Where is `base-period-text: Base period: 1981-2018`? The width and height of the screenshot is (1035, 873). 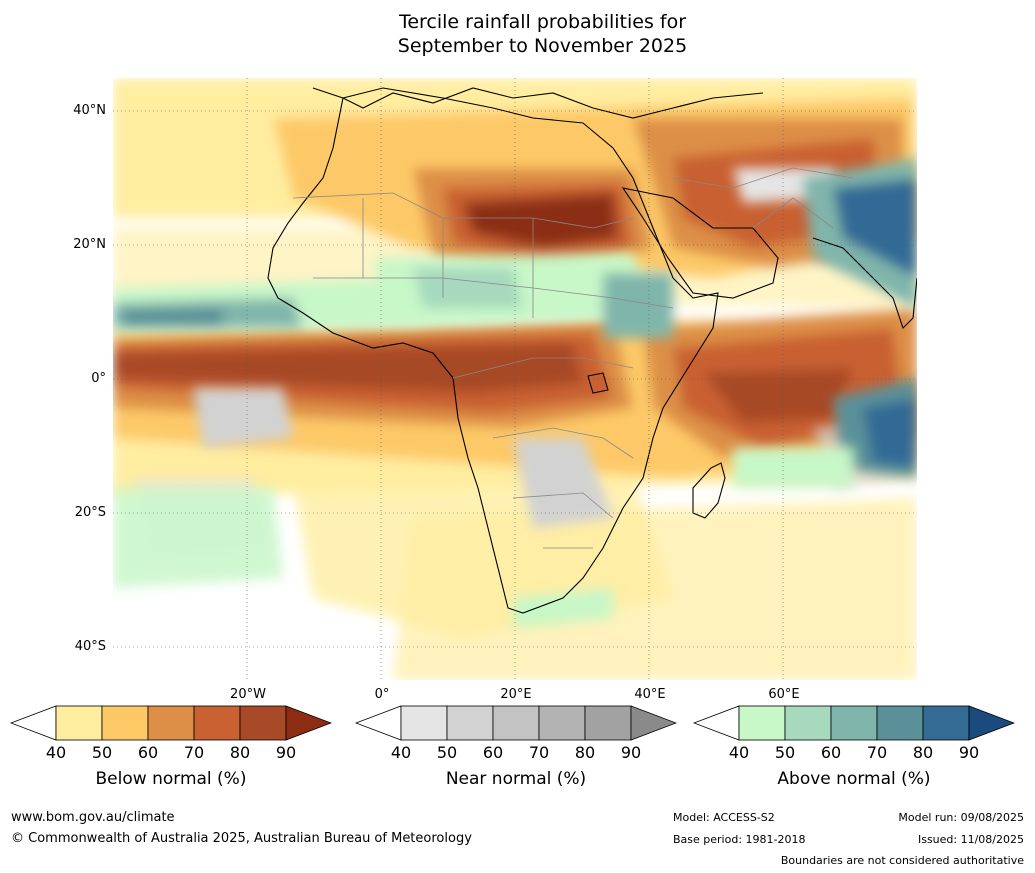
base-period-text: Base period: 1981-2018 is located at coordinates (739, 839).